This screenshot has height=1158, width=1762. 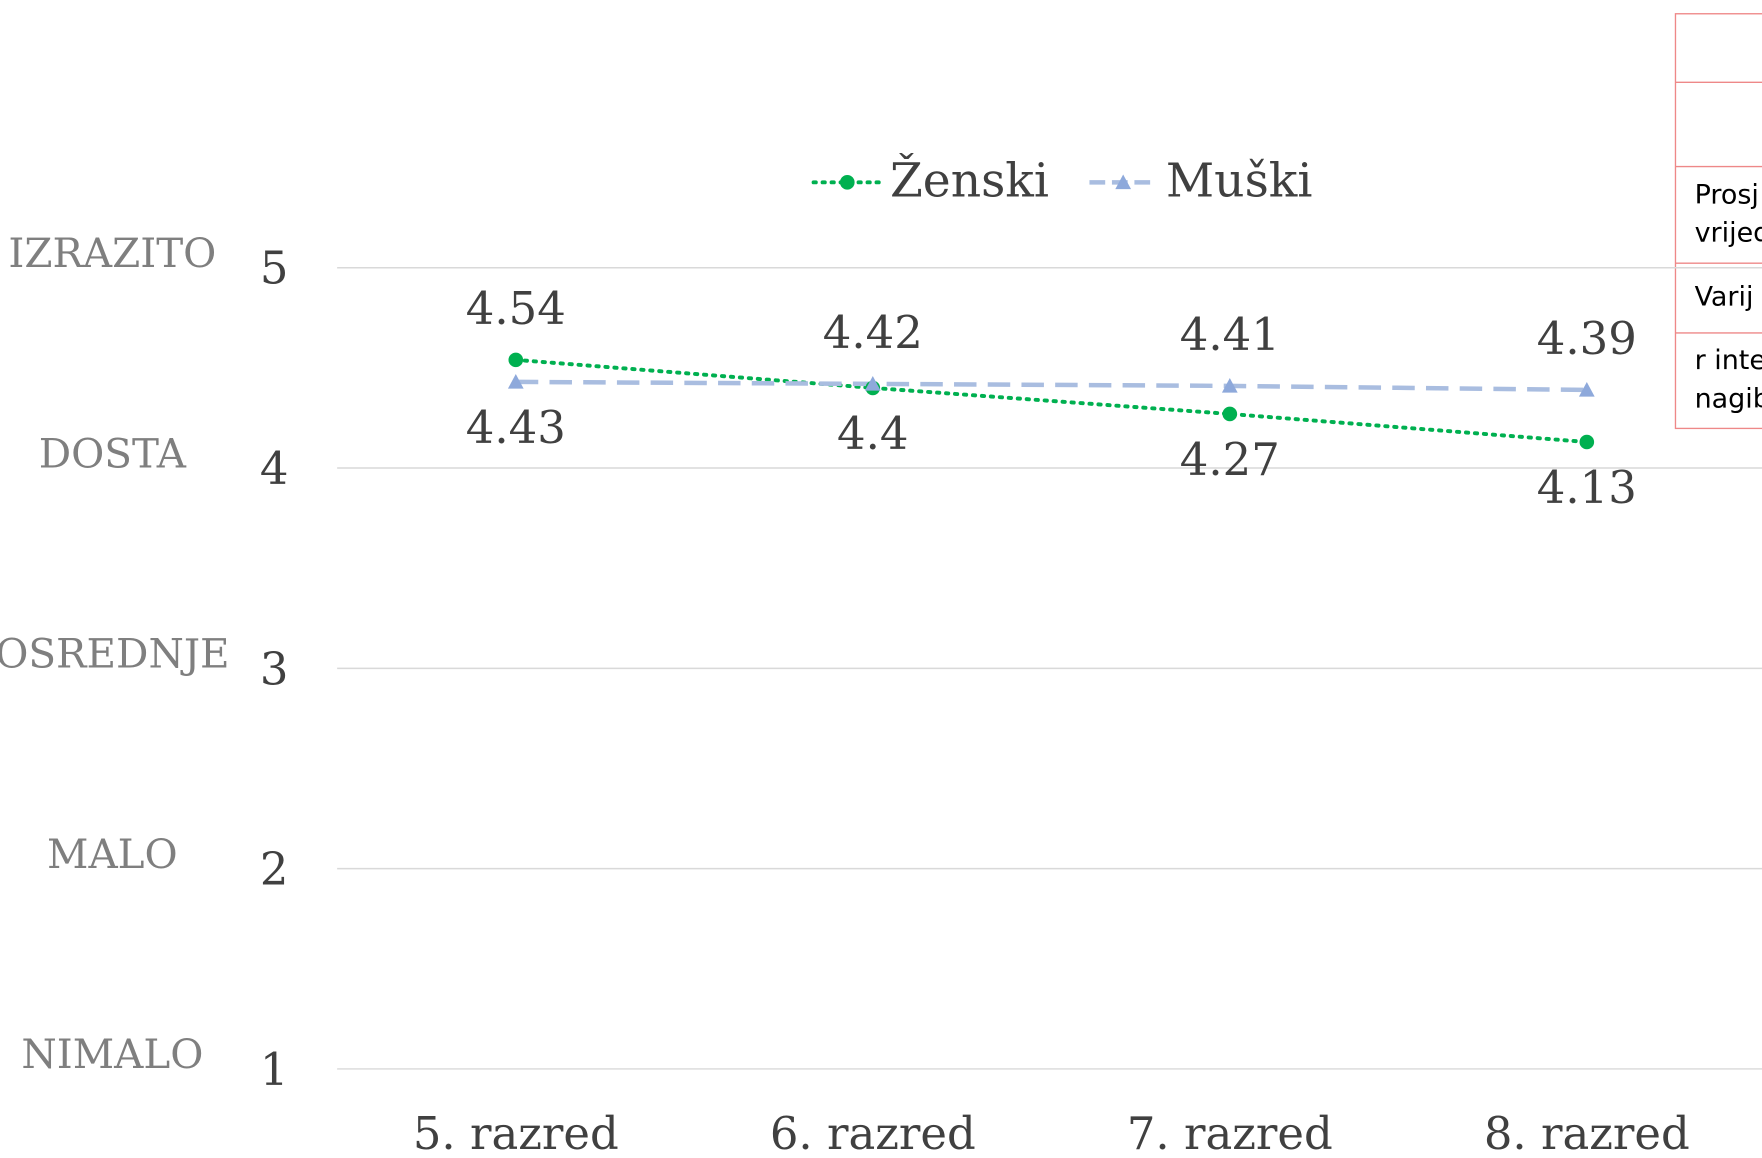 I want to click on data-label: 4.27, so click(x=1230, y=459).